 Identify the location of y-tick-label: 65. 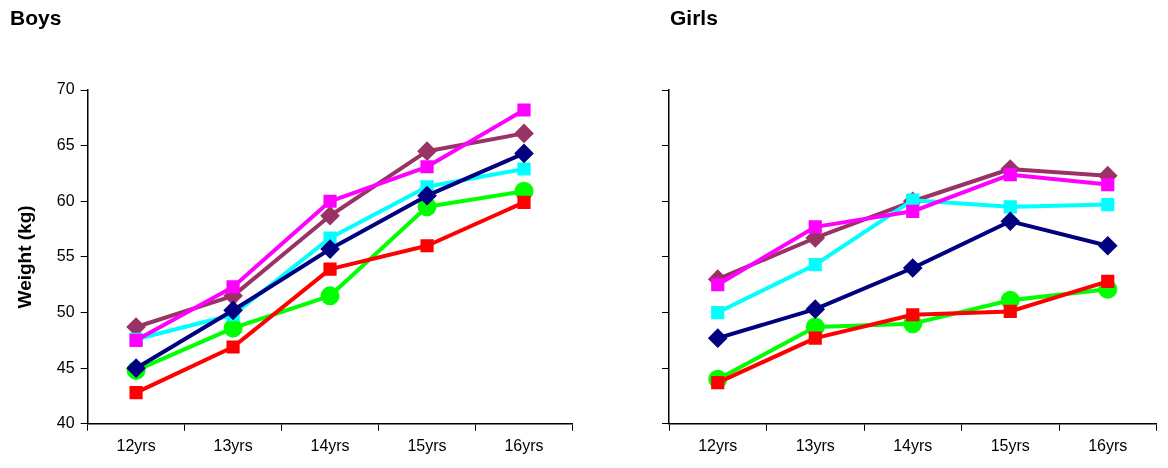
(65, 145).